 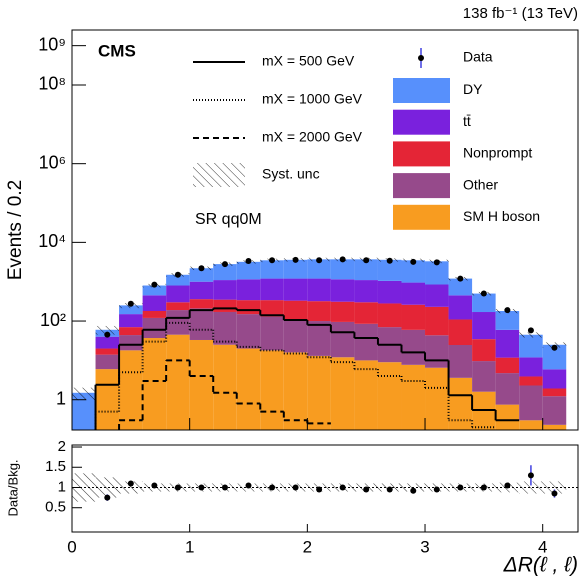 I want to click on legend-label: mX = 1000 GeV, so click(x=312, y=99).